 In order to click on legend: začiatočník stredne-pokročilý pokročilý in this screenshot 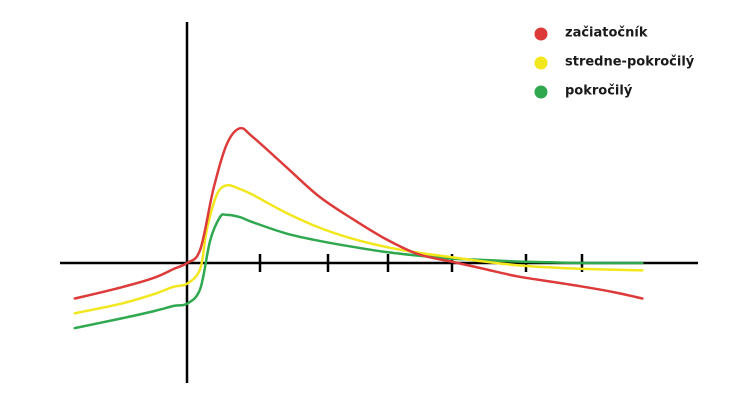, I will do `click(614, 62)`.